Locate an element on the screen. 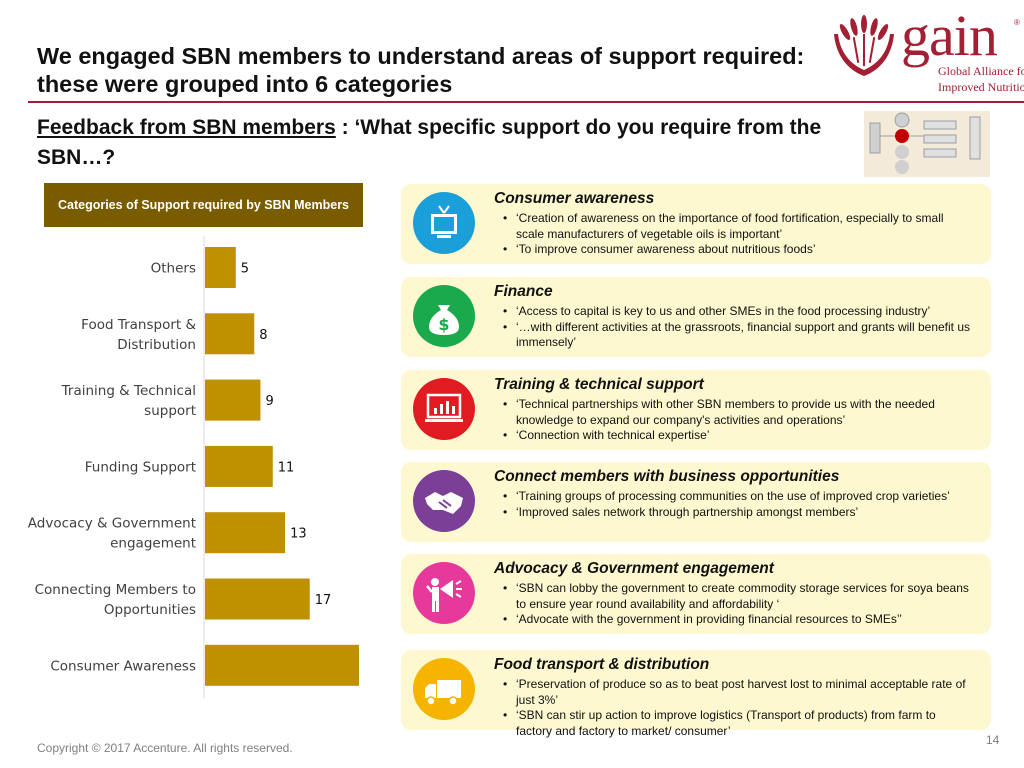  category-label: engagement is located at coordinates (153, 544).